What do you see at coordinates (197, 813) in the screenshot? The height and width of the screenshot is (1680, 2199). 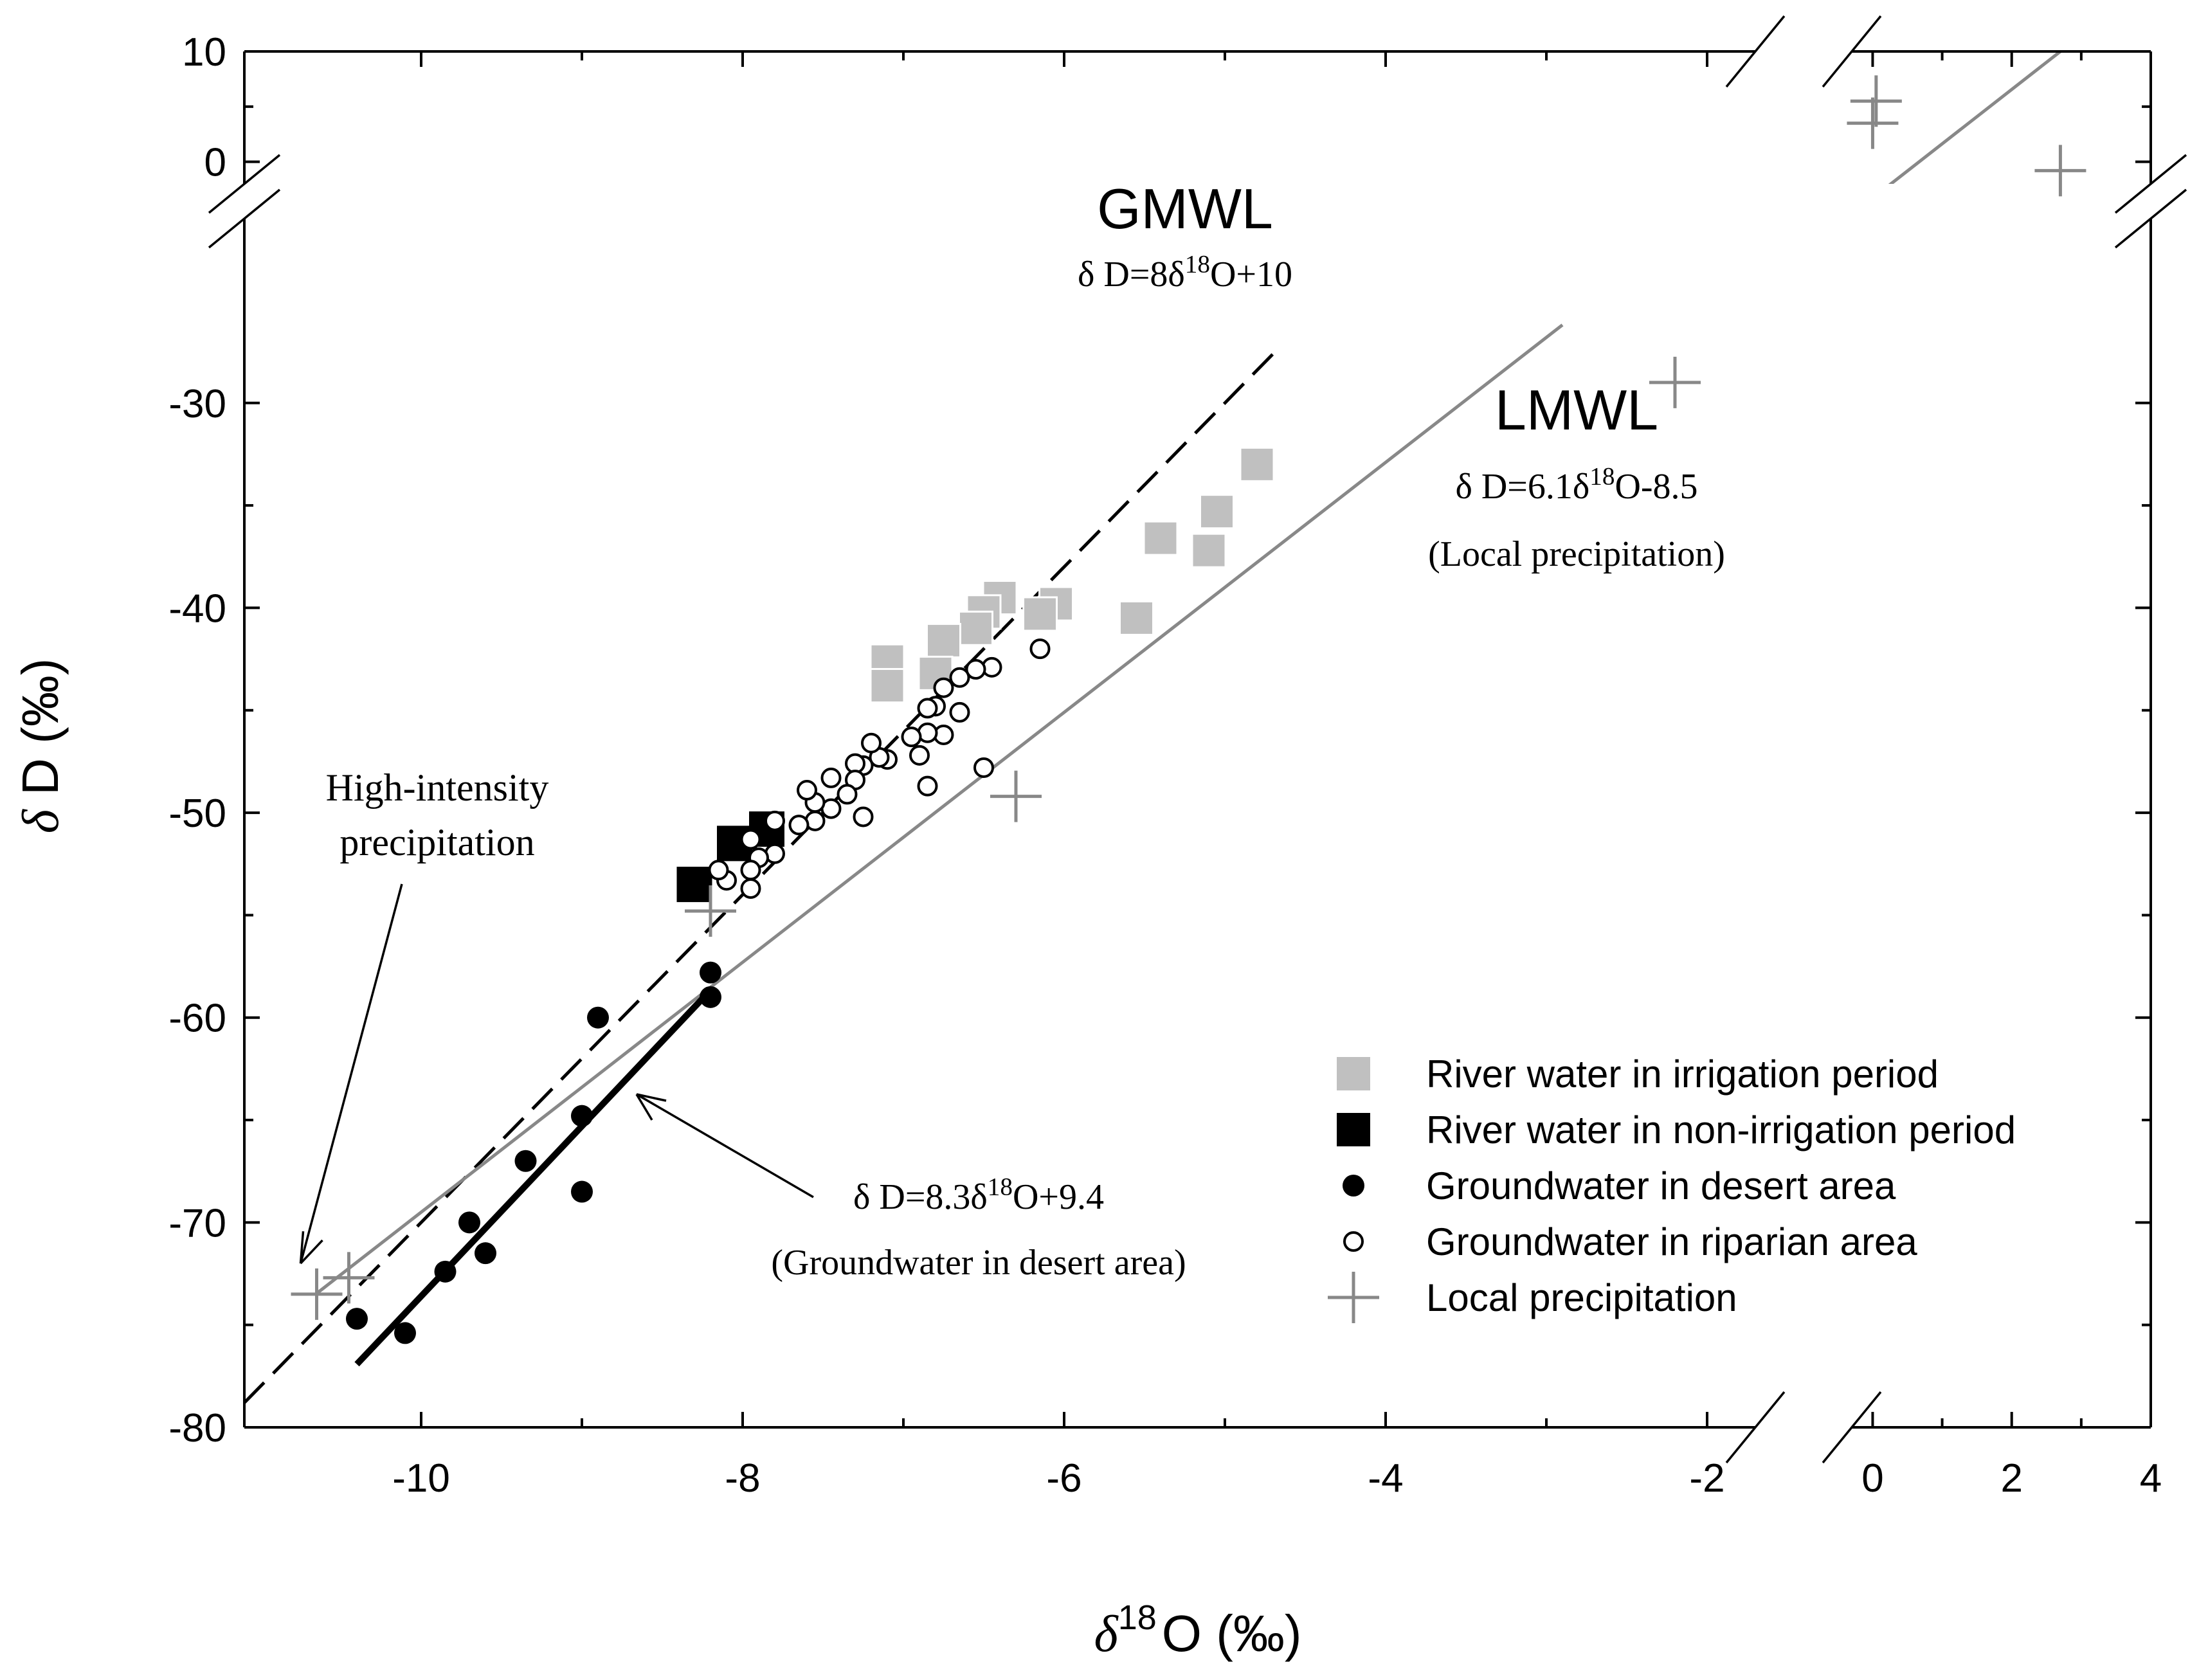 I see `y-tick-label: -50` at bounding box center [197, 813].